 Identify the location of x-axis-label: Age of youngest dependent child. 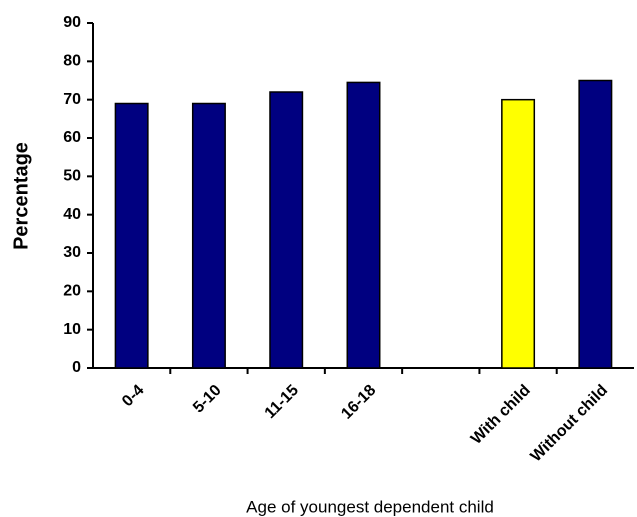
(370, 506).